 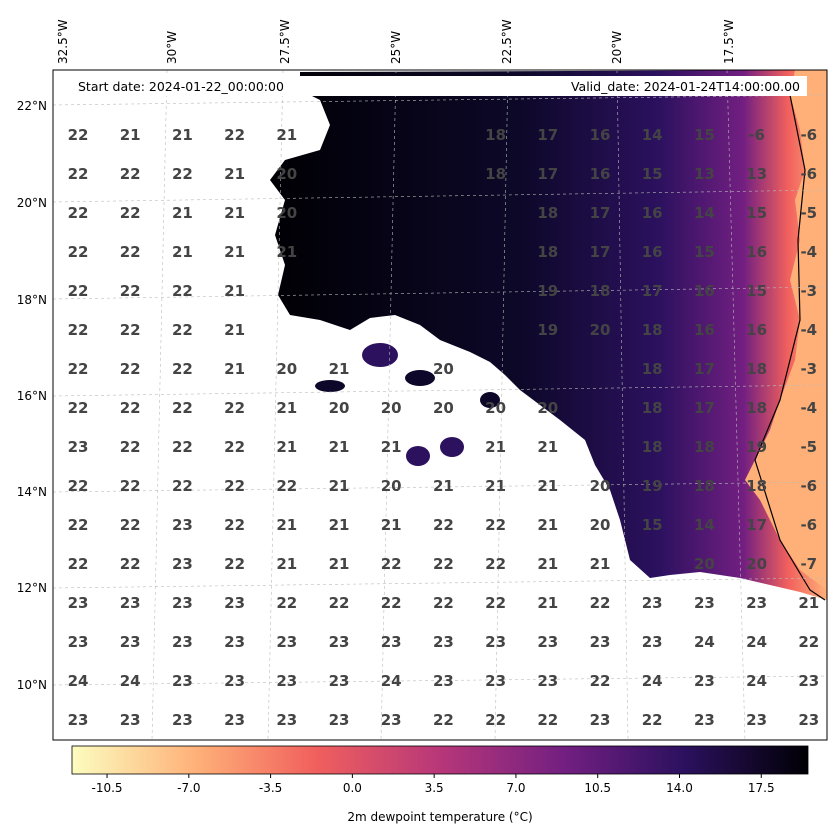 What do you see at coordinates (790, 347) in the screenshot?
I see `coastline` at bounding box center [790, 347].